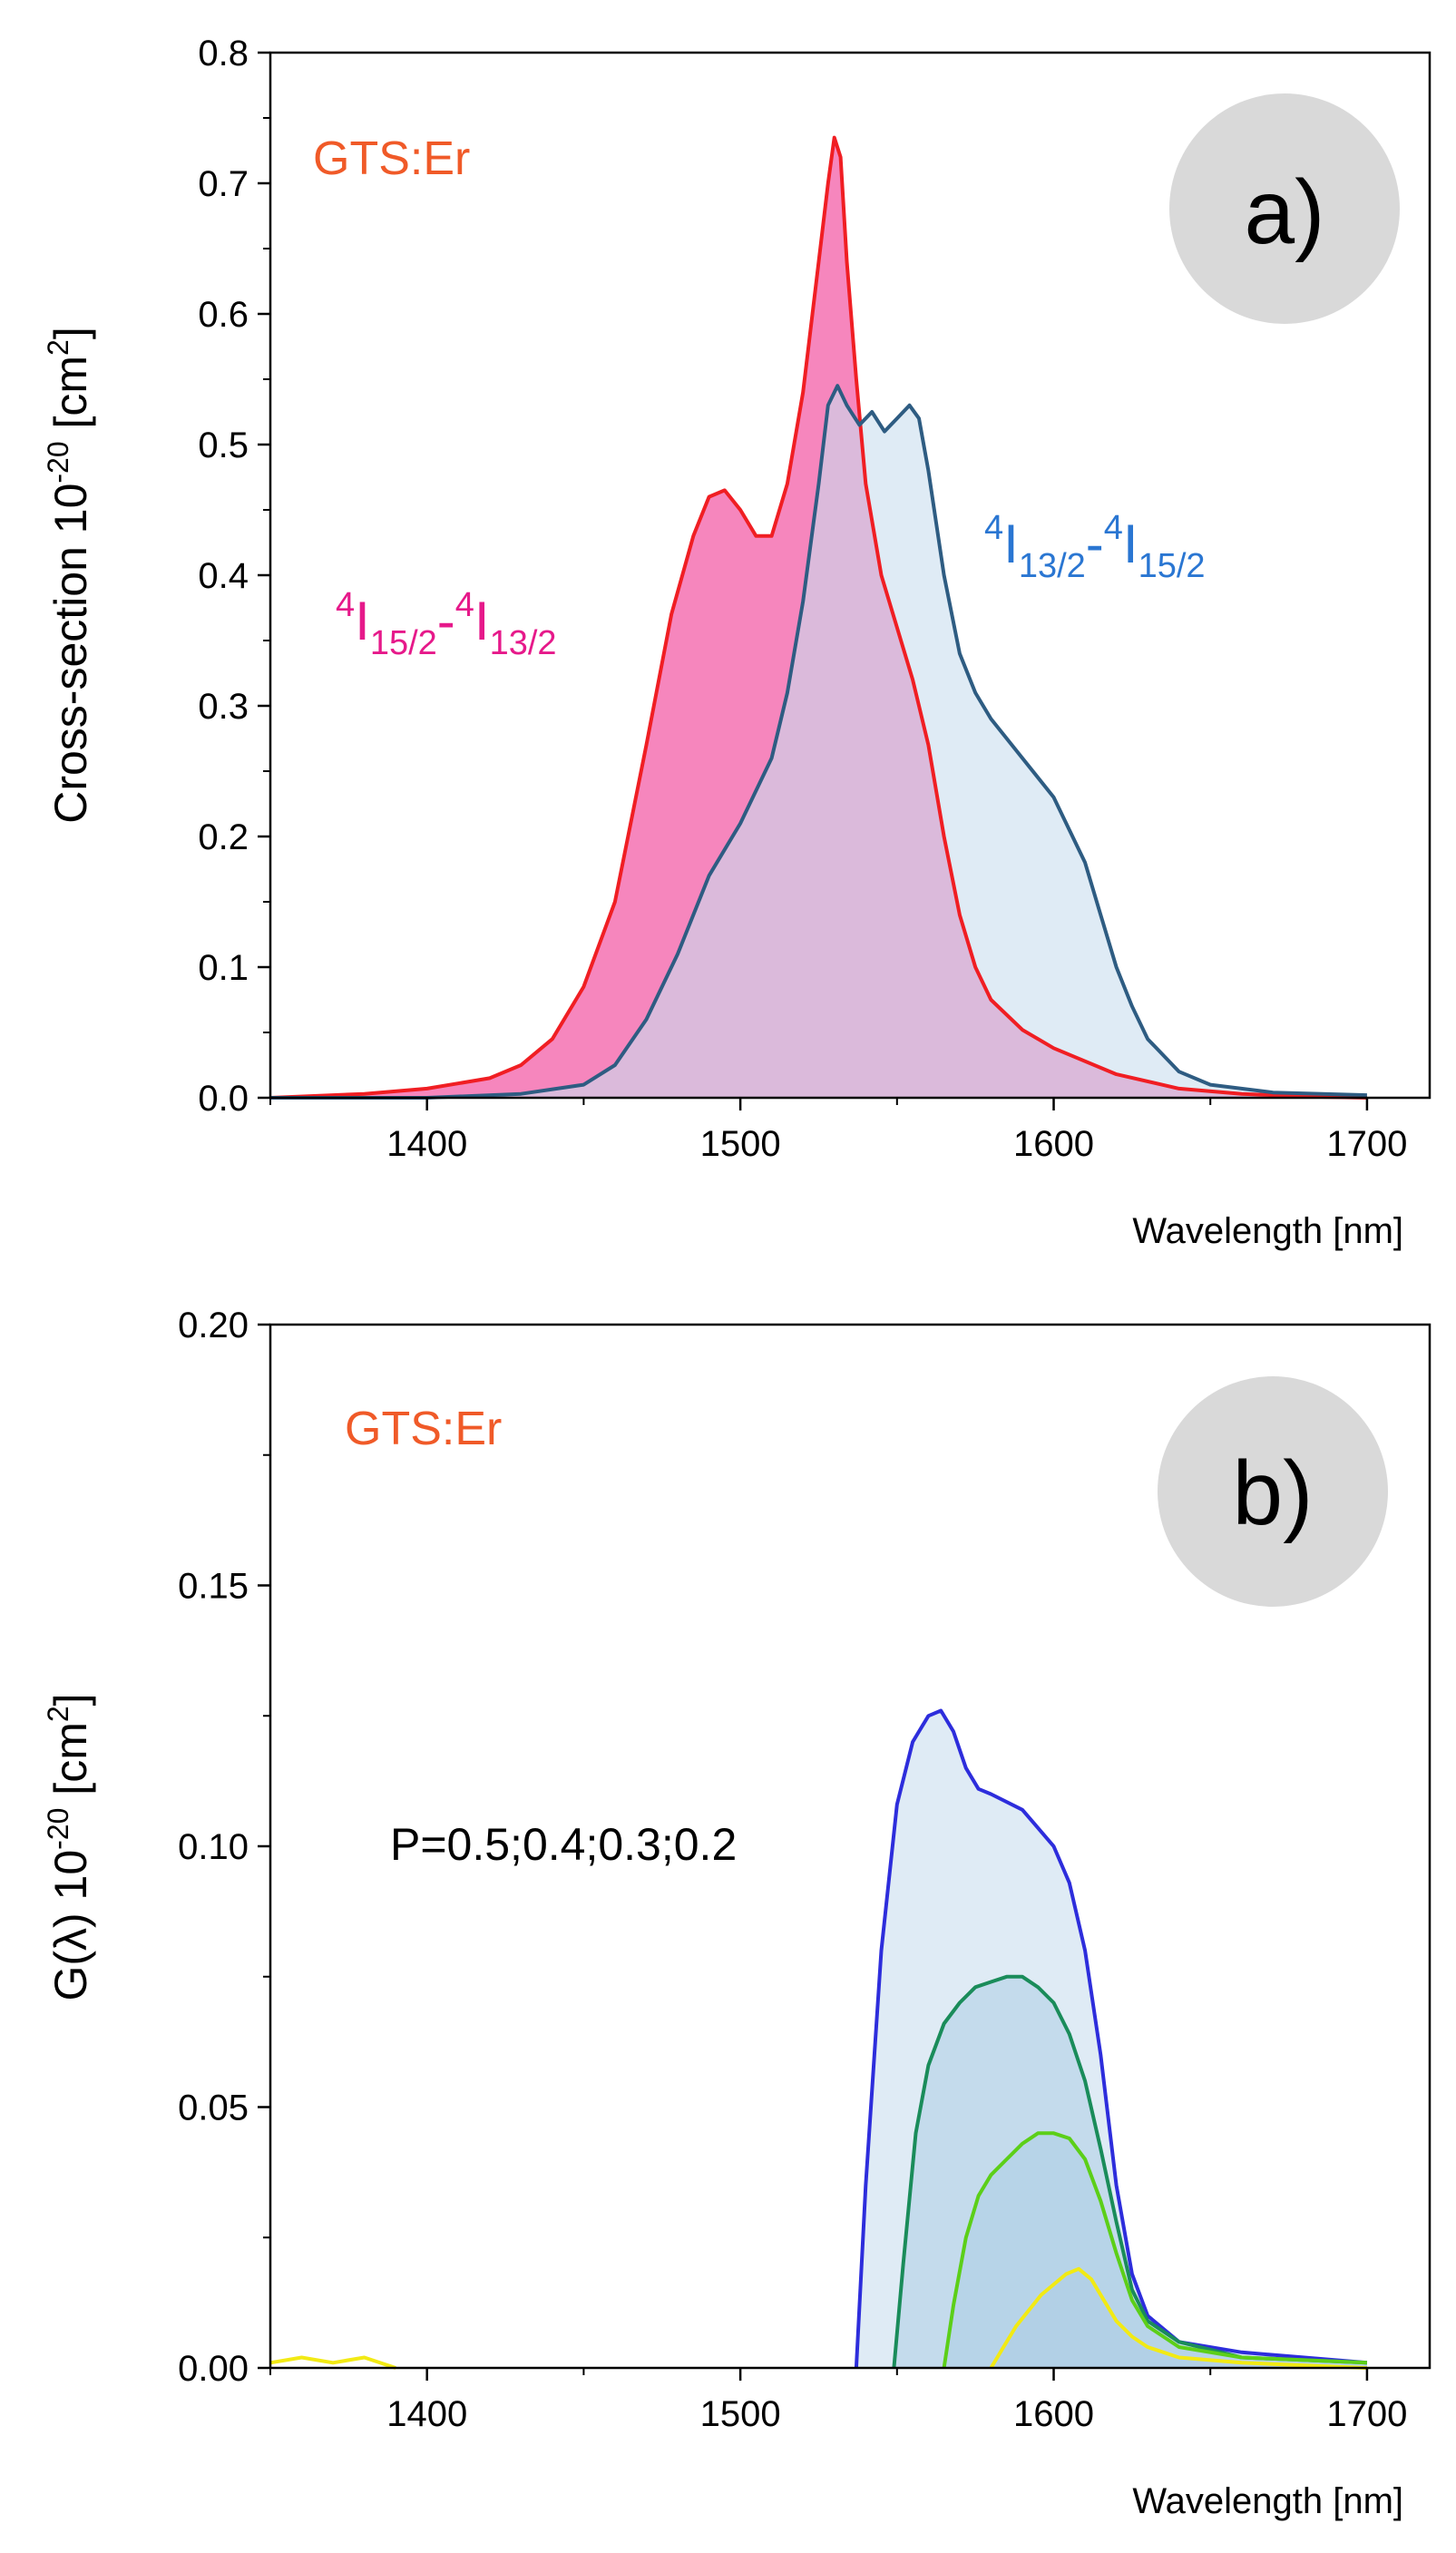  What do you see at coordinates (224, 53) in the screenshot?
I see `y-tick-label: 0.8` at bounding box center [224, 53].